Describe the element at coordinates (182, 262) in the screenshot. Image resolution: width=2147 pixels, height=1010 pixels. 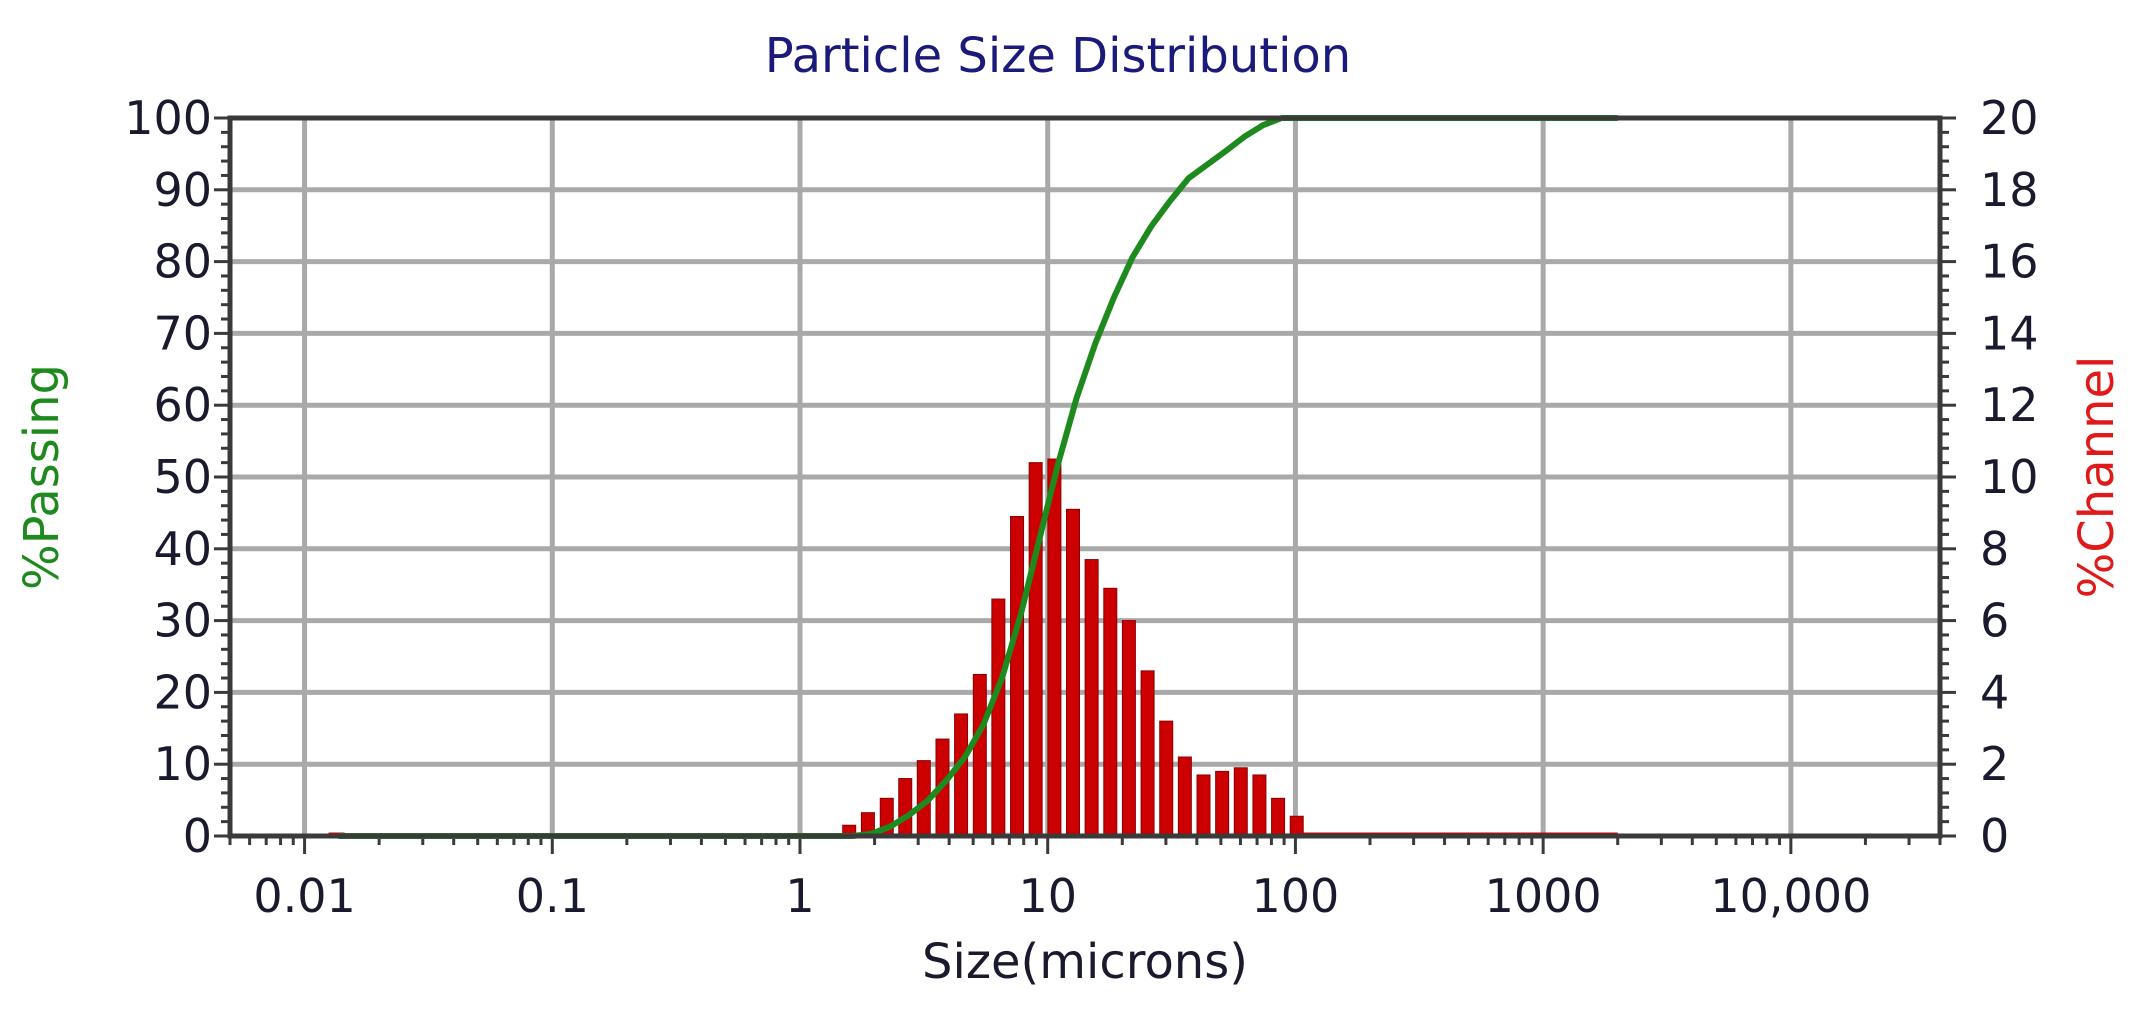
I see `y-left-tick-label: 80` at that location.